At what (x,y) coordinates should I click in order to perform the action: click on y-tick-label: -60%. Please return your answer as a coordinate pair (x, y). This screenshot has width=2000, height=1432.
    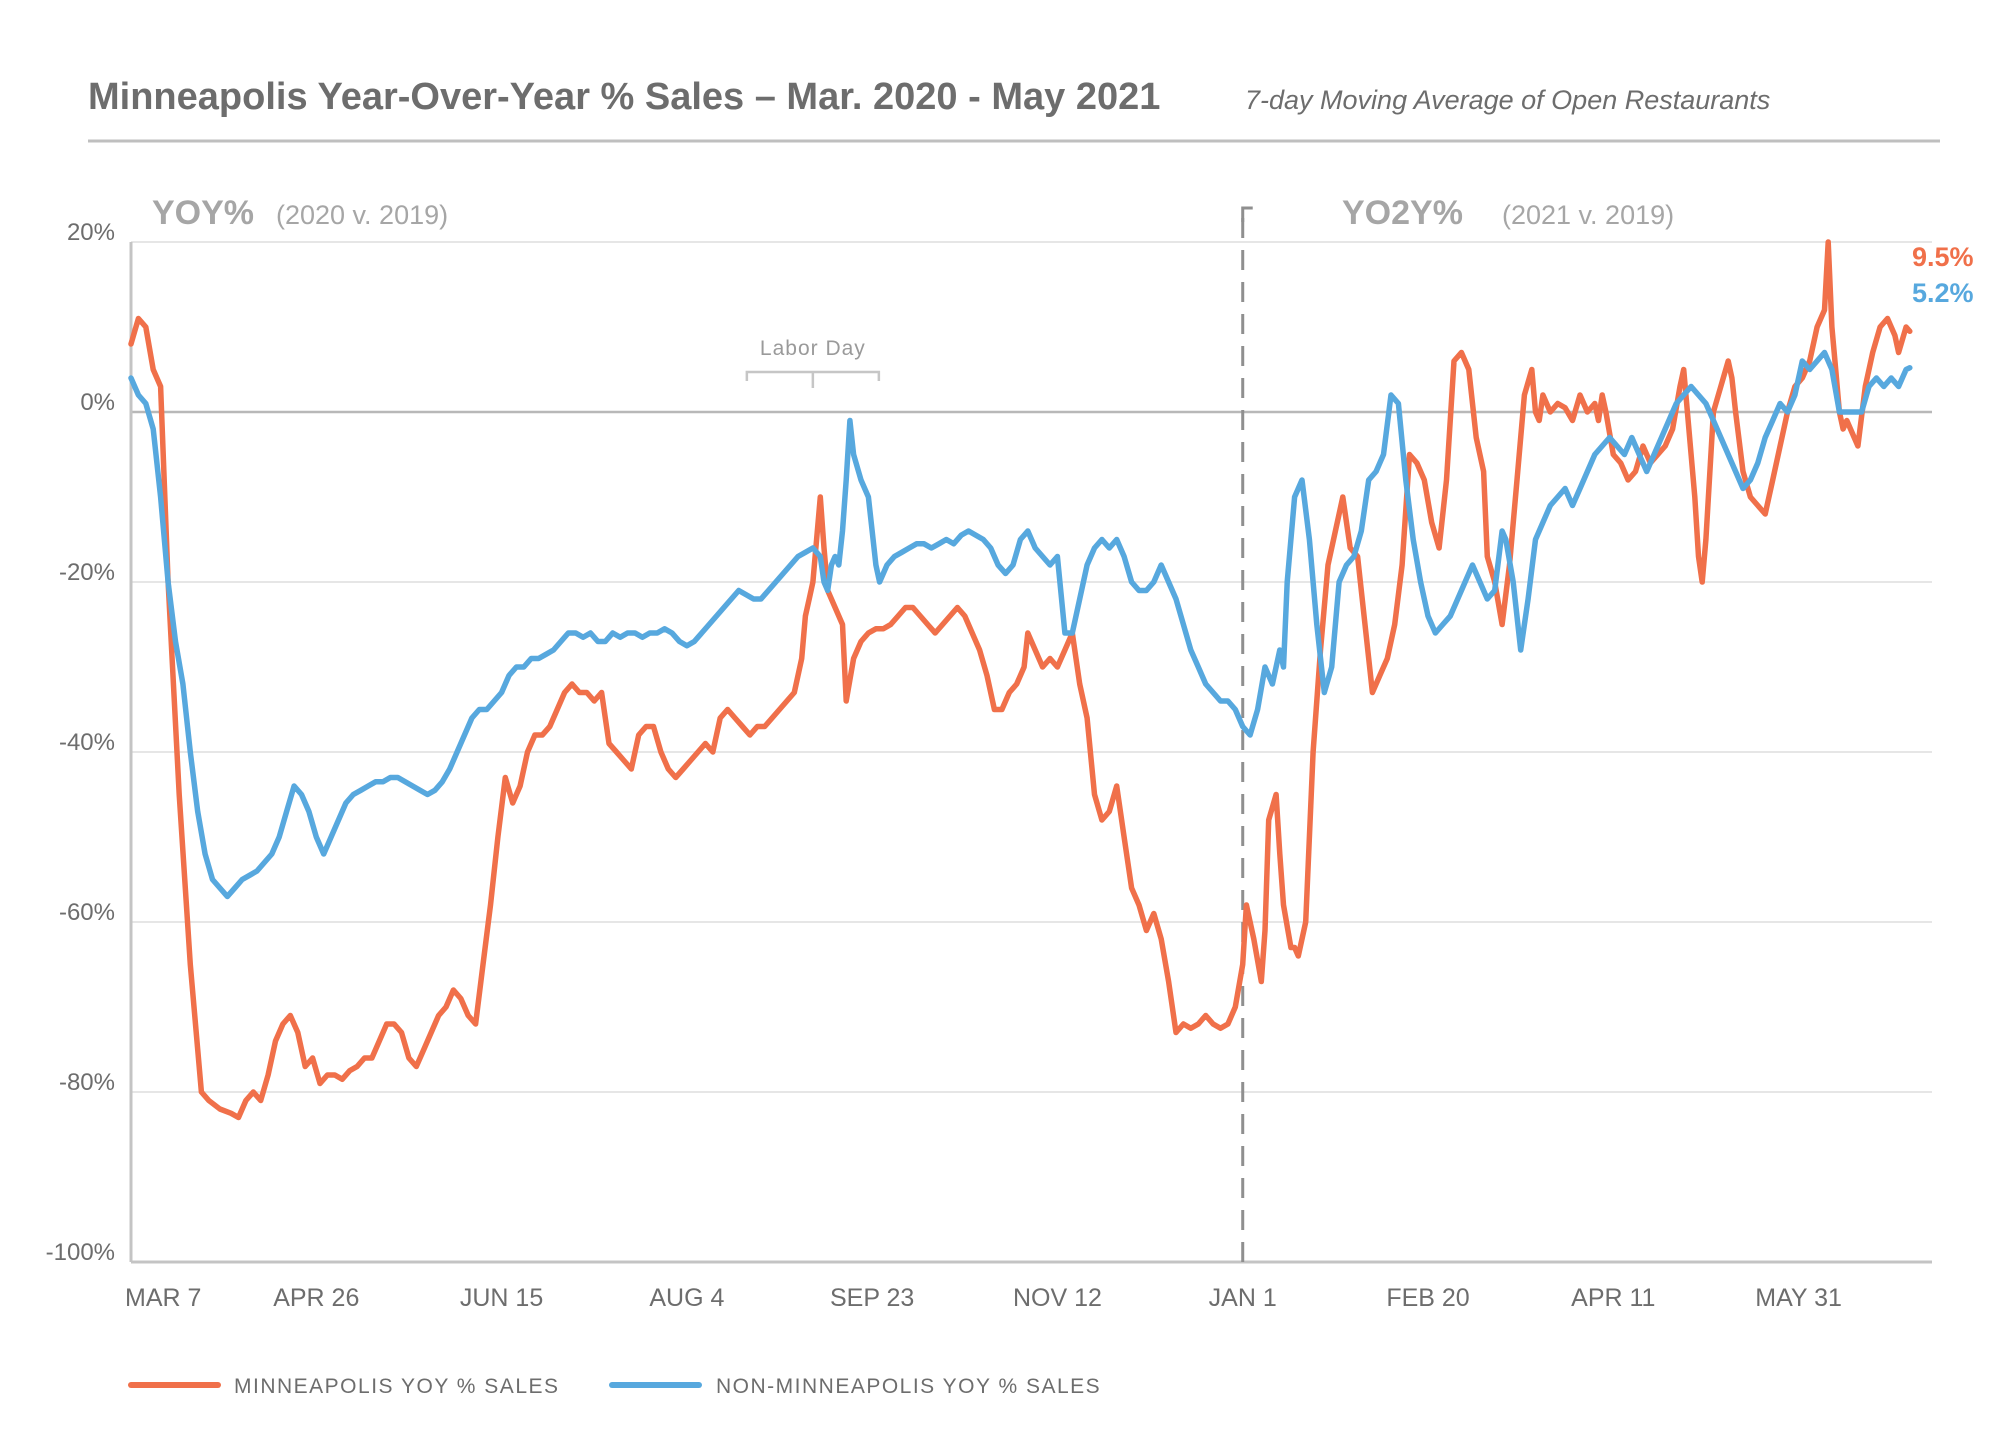
    Looking at the image, I should click on (87, 912).